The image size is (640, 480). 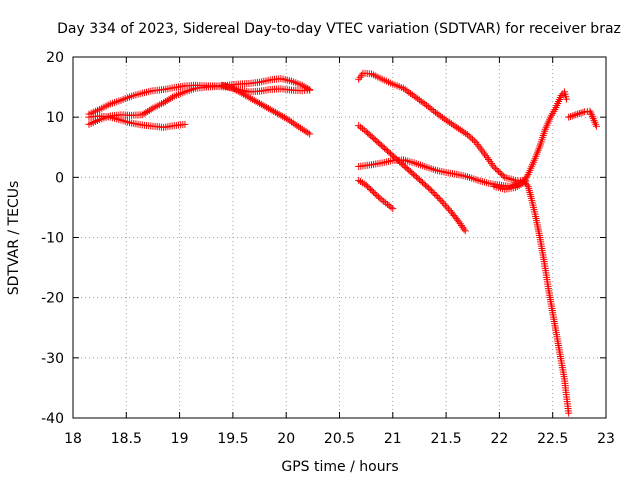 I want to click on y-tick-label: 0, so click(x=59, y=178).